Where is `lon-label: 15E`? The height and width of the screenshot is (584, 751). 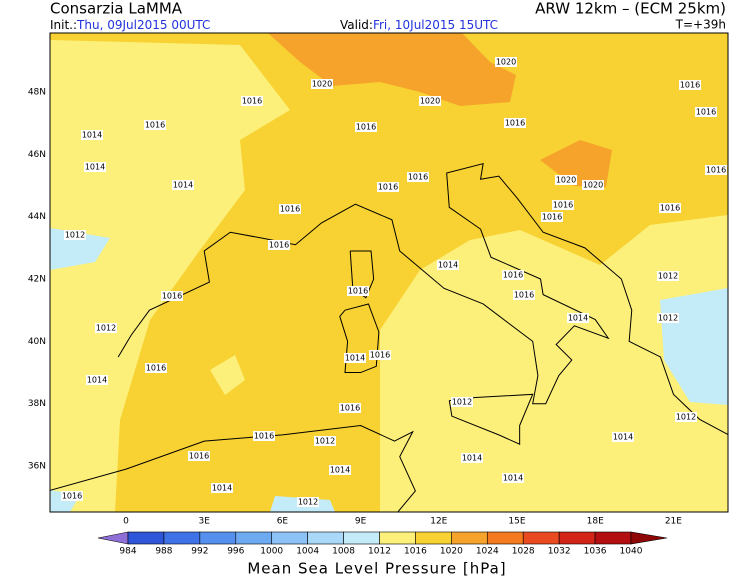 lon-label: 15E is located at coordinates (516, 522).